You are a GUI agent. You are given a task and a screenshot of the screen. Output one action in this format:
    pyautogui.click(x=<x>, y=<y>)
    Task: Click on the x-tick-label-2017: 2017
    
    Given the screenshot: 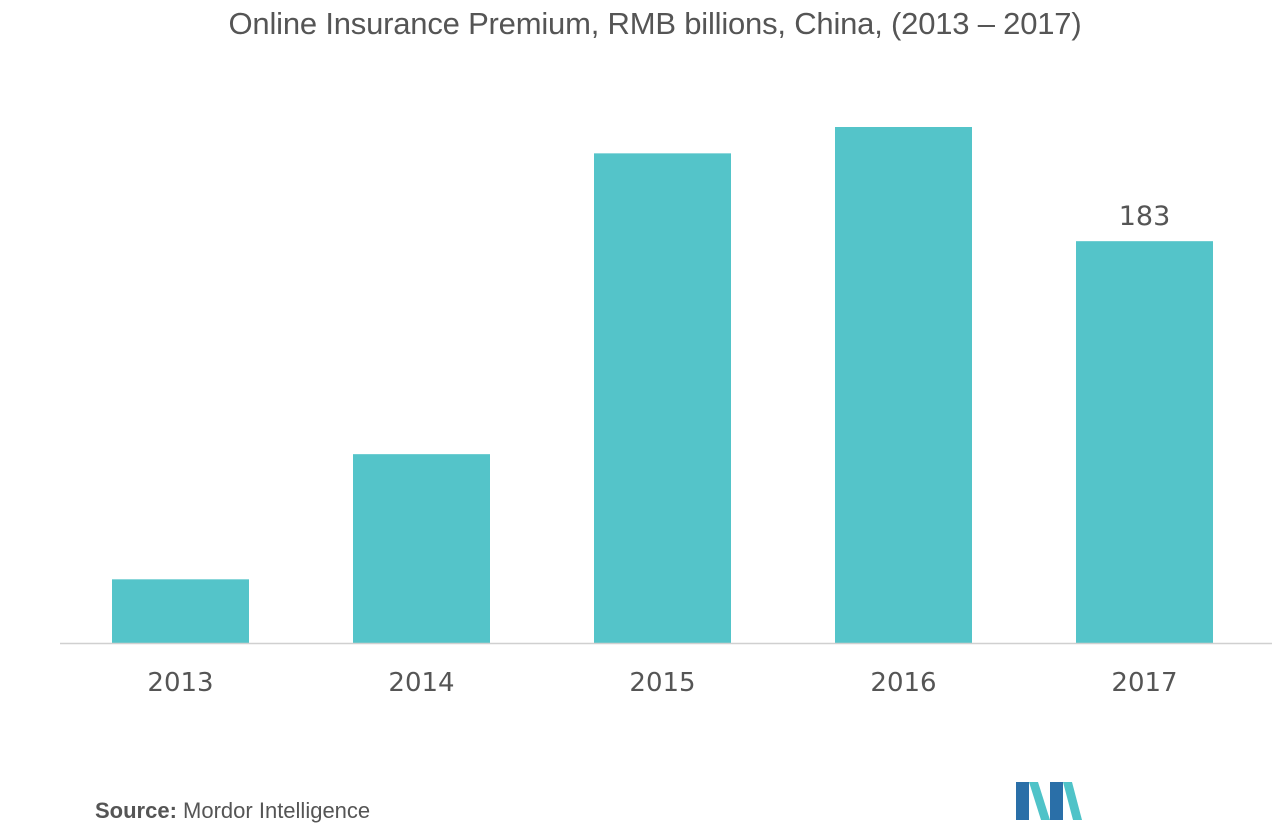 What is the action you would take?
    pyautogui.click(x=1144, y=683)
    